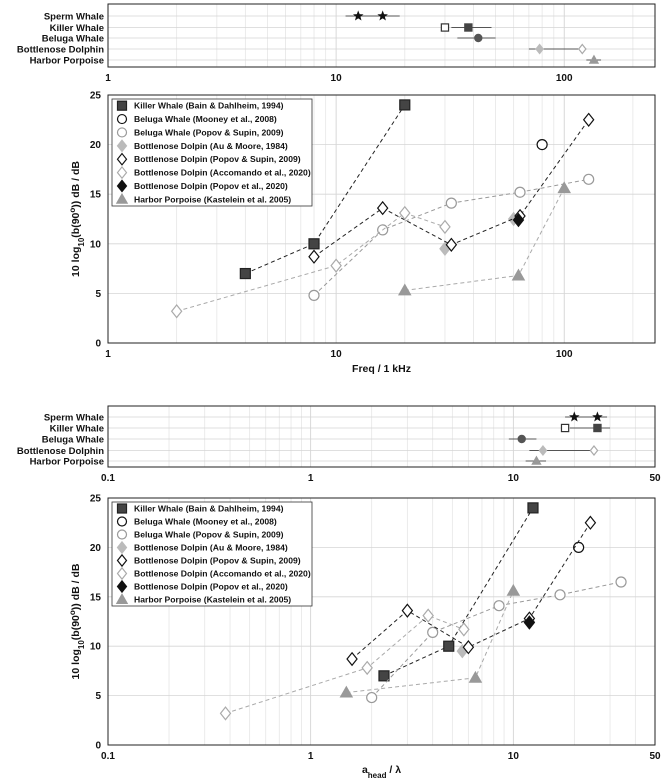 This screenshot has height=778, width=671. Describe the element at coordinates (96, 96) in the screenshot. I see `y-tick-label: 25` at that location.